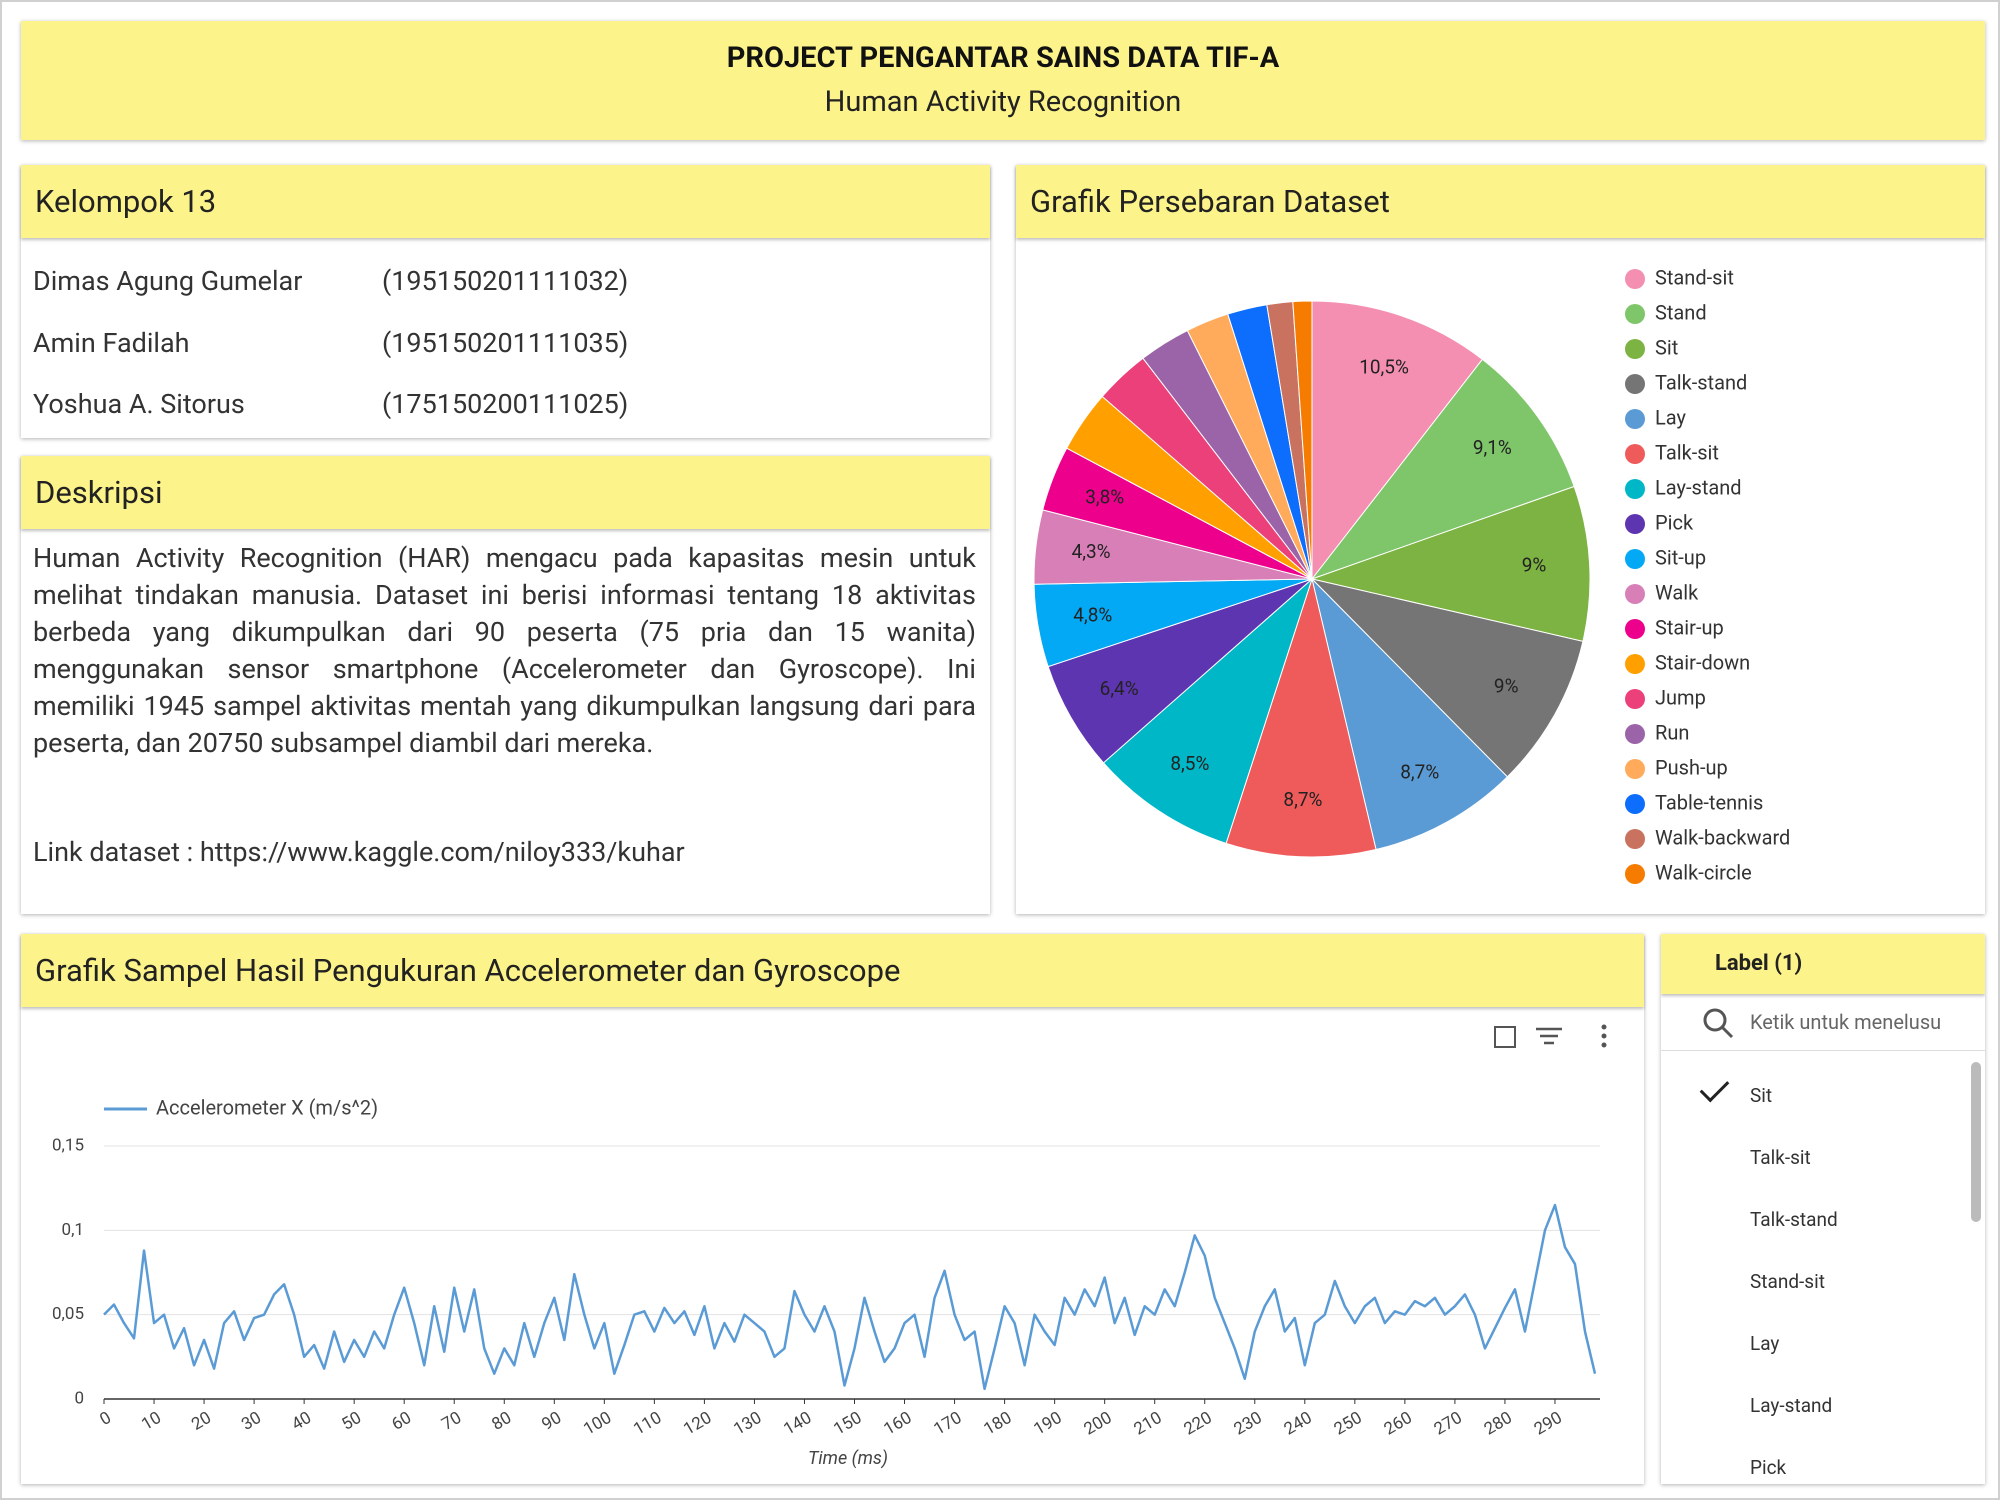 The width and height of the screenshot is (2000, 1500). Describe the element at coordinates (1768, 1467) in the screenshot. I see `filter-item: Pick` at that location.